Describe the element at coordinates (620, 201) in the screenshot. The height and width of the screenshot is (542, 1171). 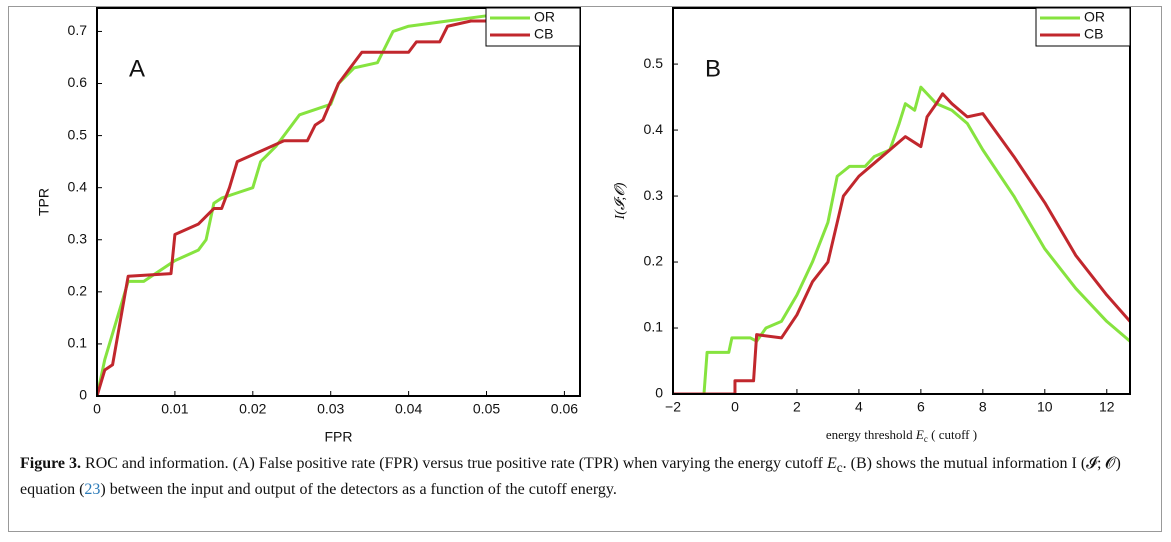
I see `y-axis-label: I(𝓘;𝓞)` at that location.